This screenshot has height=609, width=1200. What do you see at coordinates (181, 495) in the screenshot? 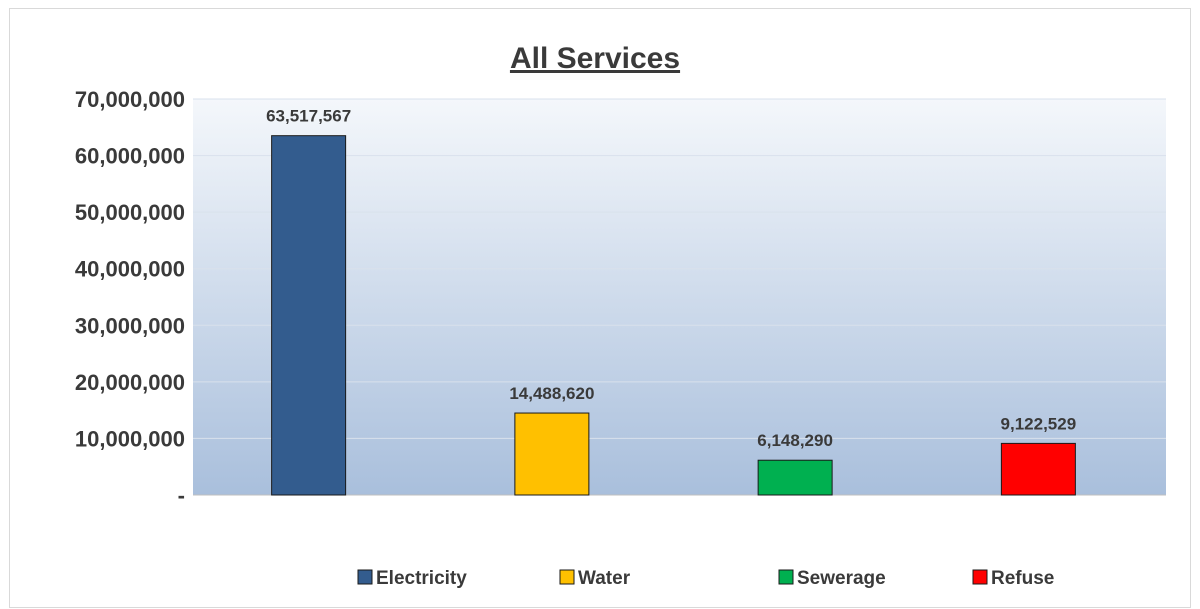
I see `y-tick-label: -` at bounding box center [181, 495].